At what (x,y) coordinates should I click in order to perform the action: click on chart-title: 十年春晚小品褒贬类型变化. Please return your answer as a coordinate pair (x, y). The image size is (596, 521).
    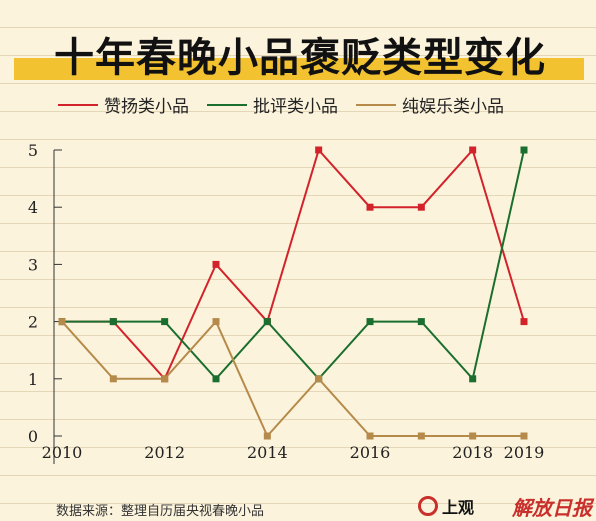
    Looking at the image, I should click on (300, 58).